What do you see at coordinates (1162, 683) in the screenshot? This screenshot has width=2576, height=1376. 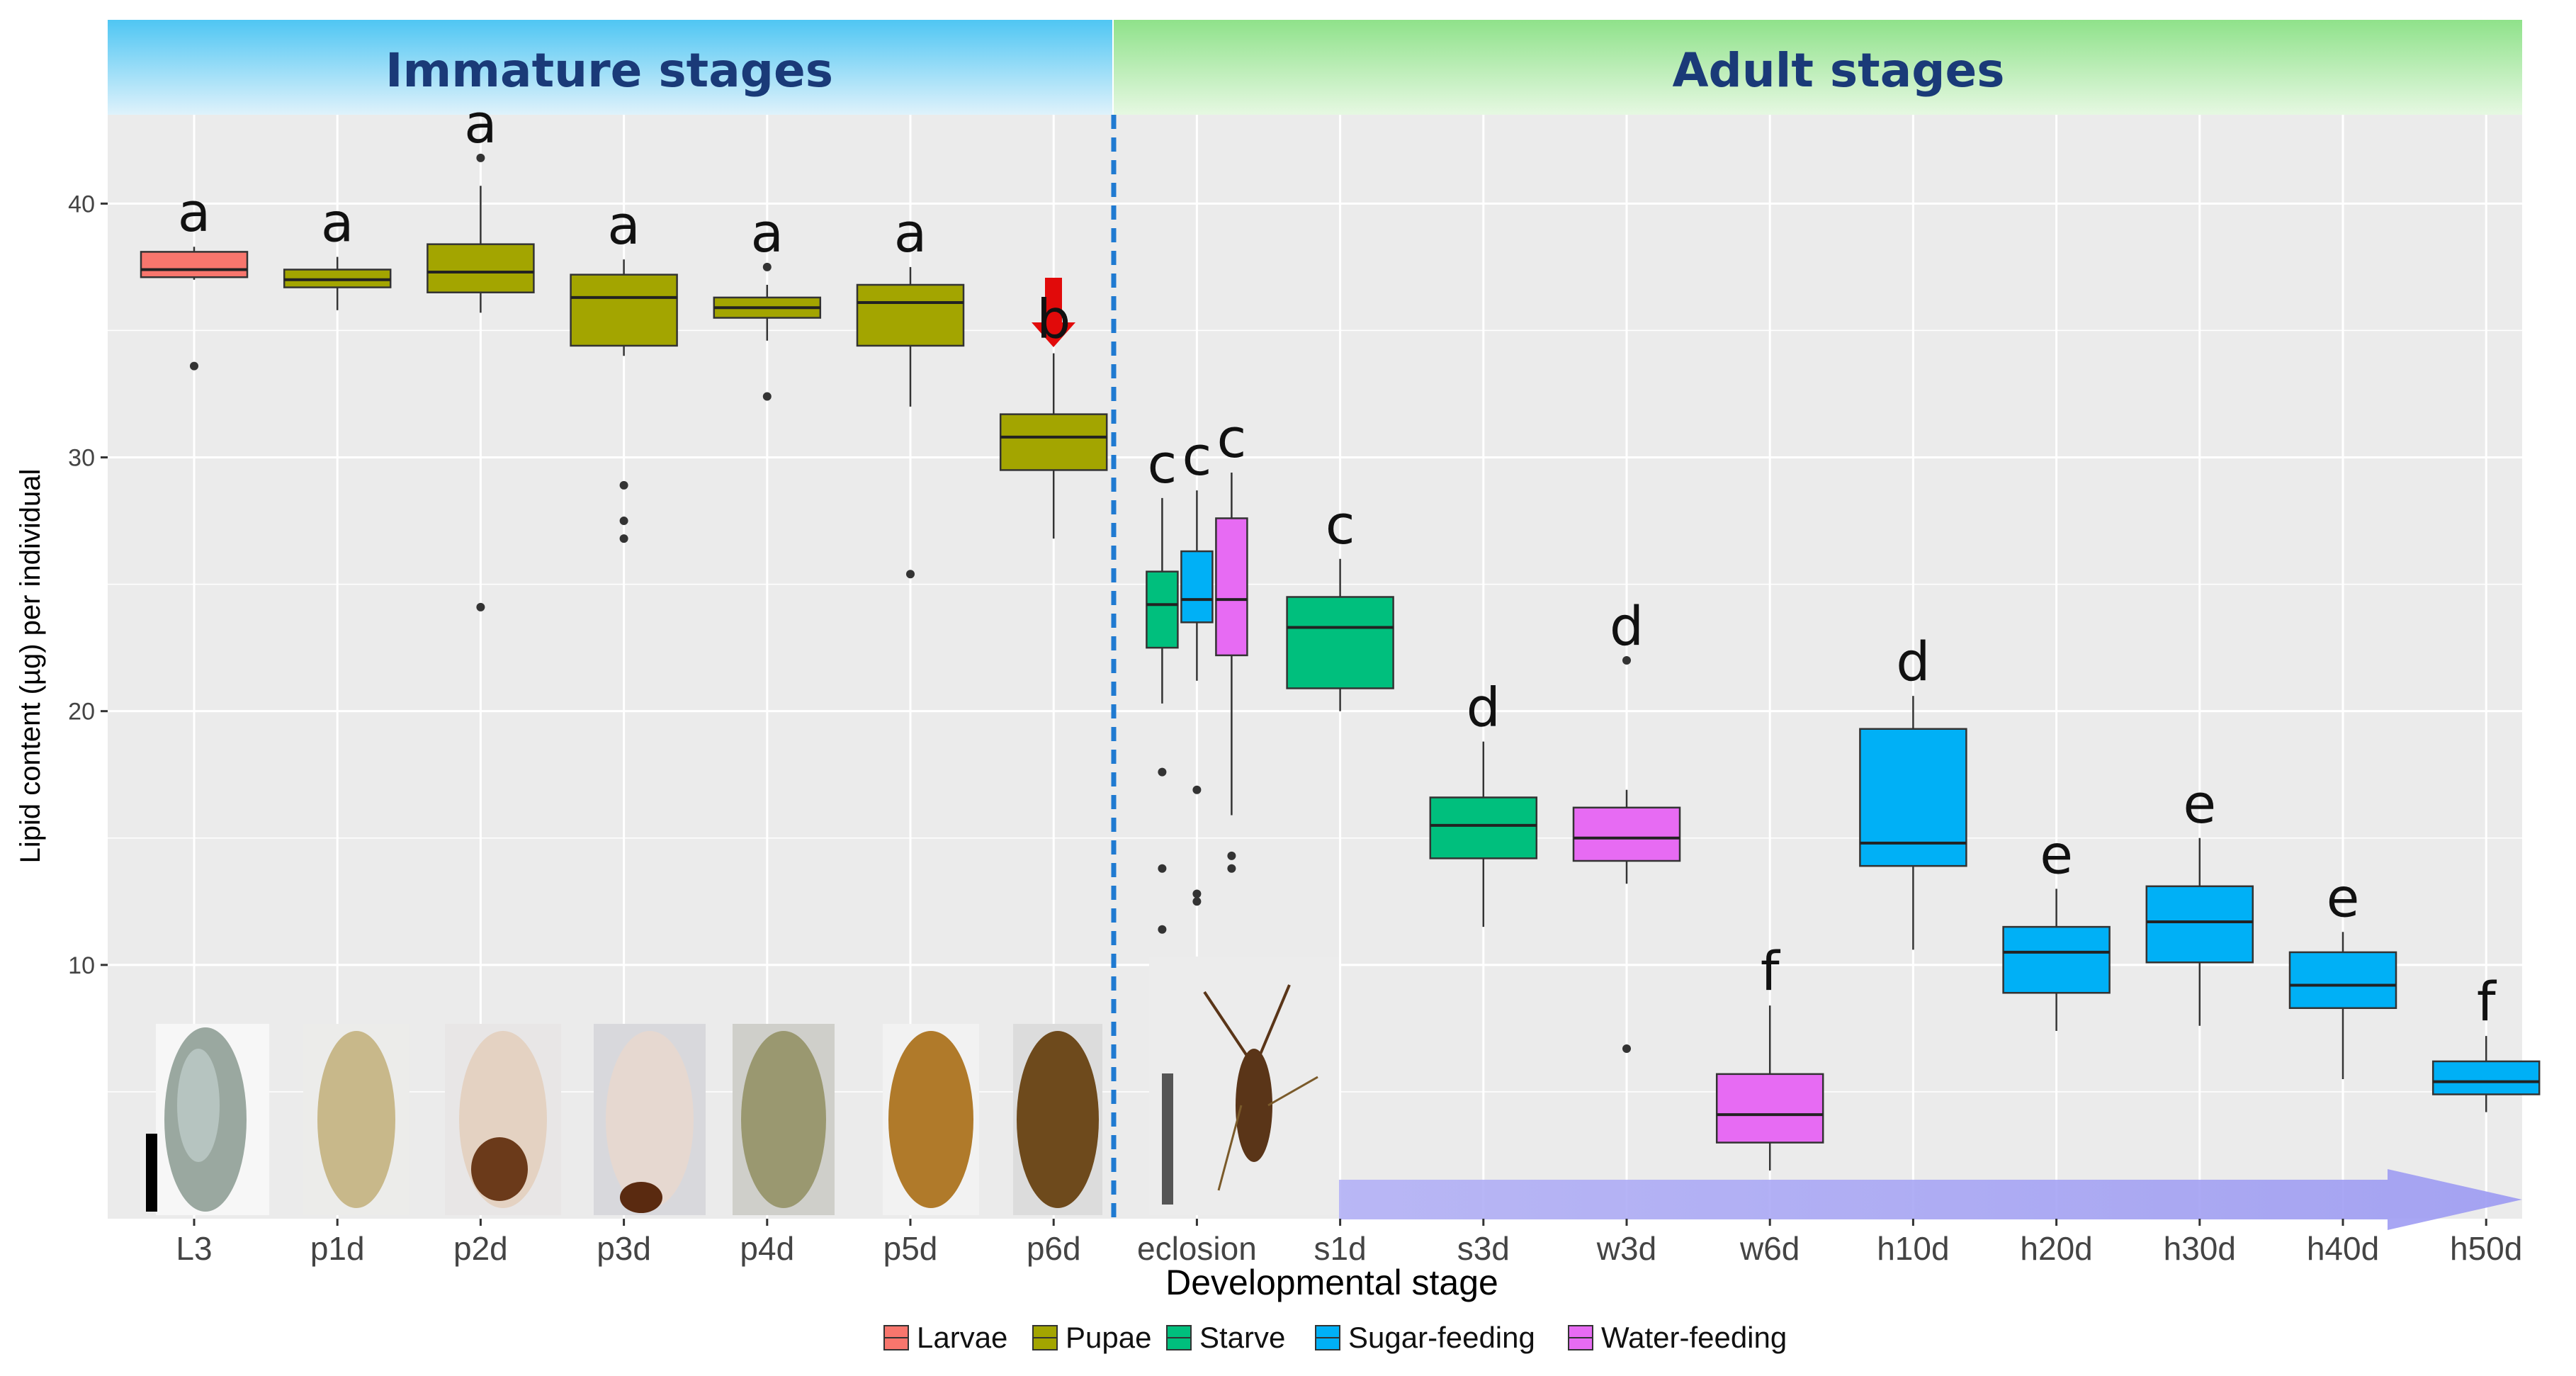 I see `box-eclosion-starve: c` at bounding box center [1162, 683].